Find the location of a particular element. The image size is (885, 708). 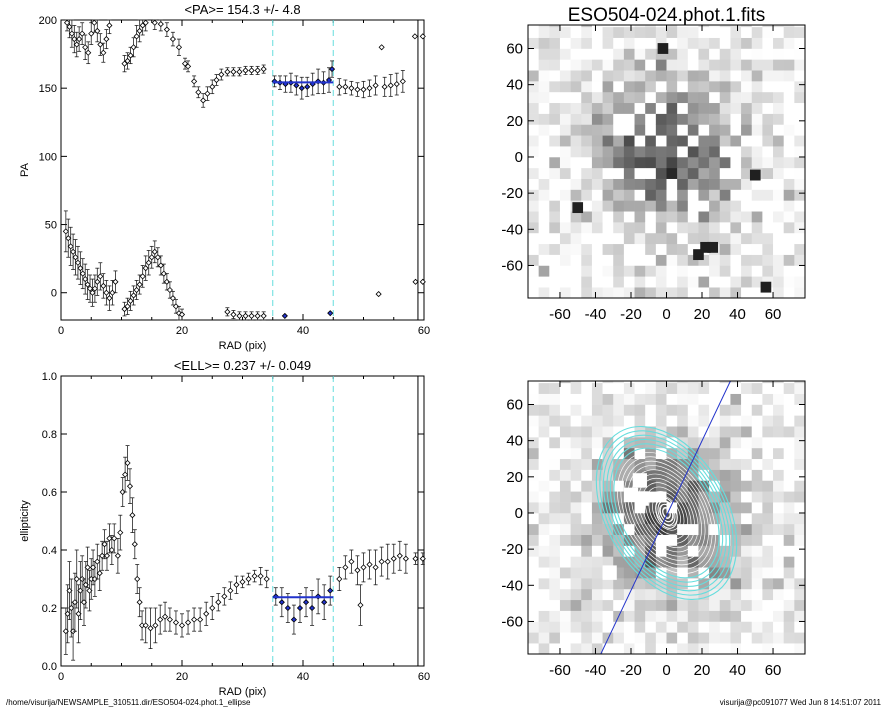

isophote-ellipse is located at coordinates (666, 513).